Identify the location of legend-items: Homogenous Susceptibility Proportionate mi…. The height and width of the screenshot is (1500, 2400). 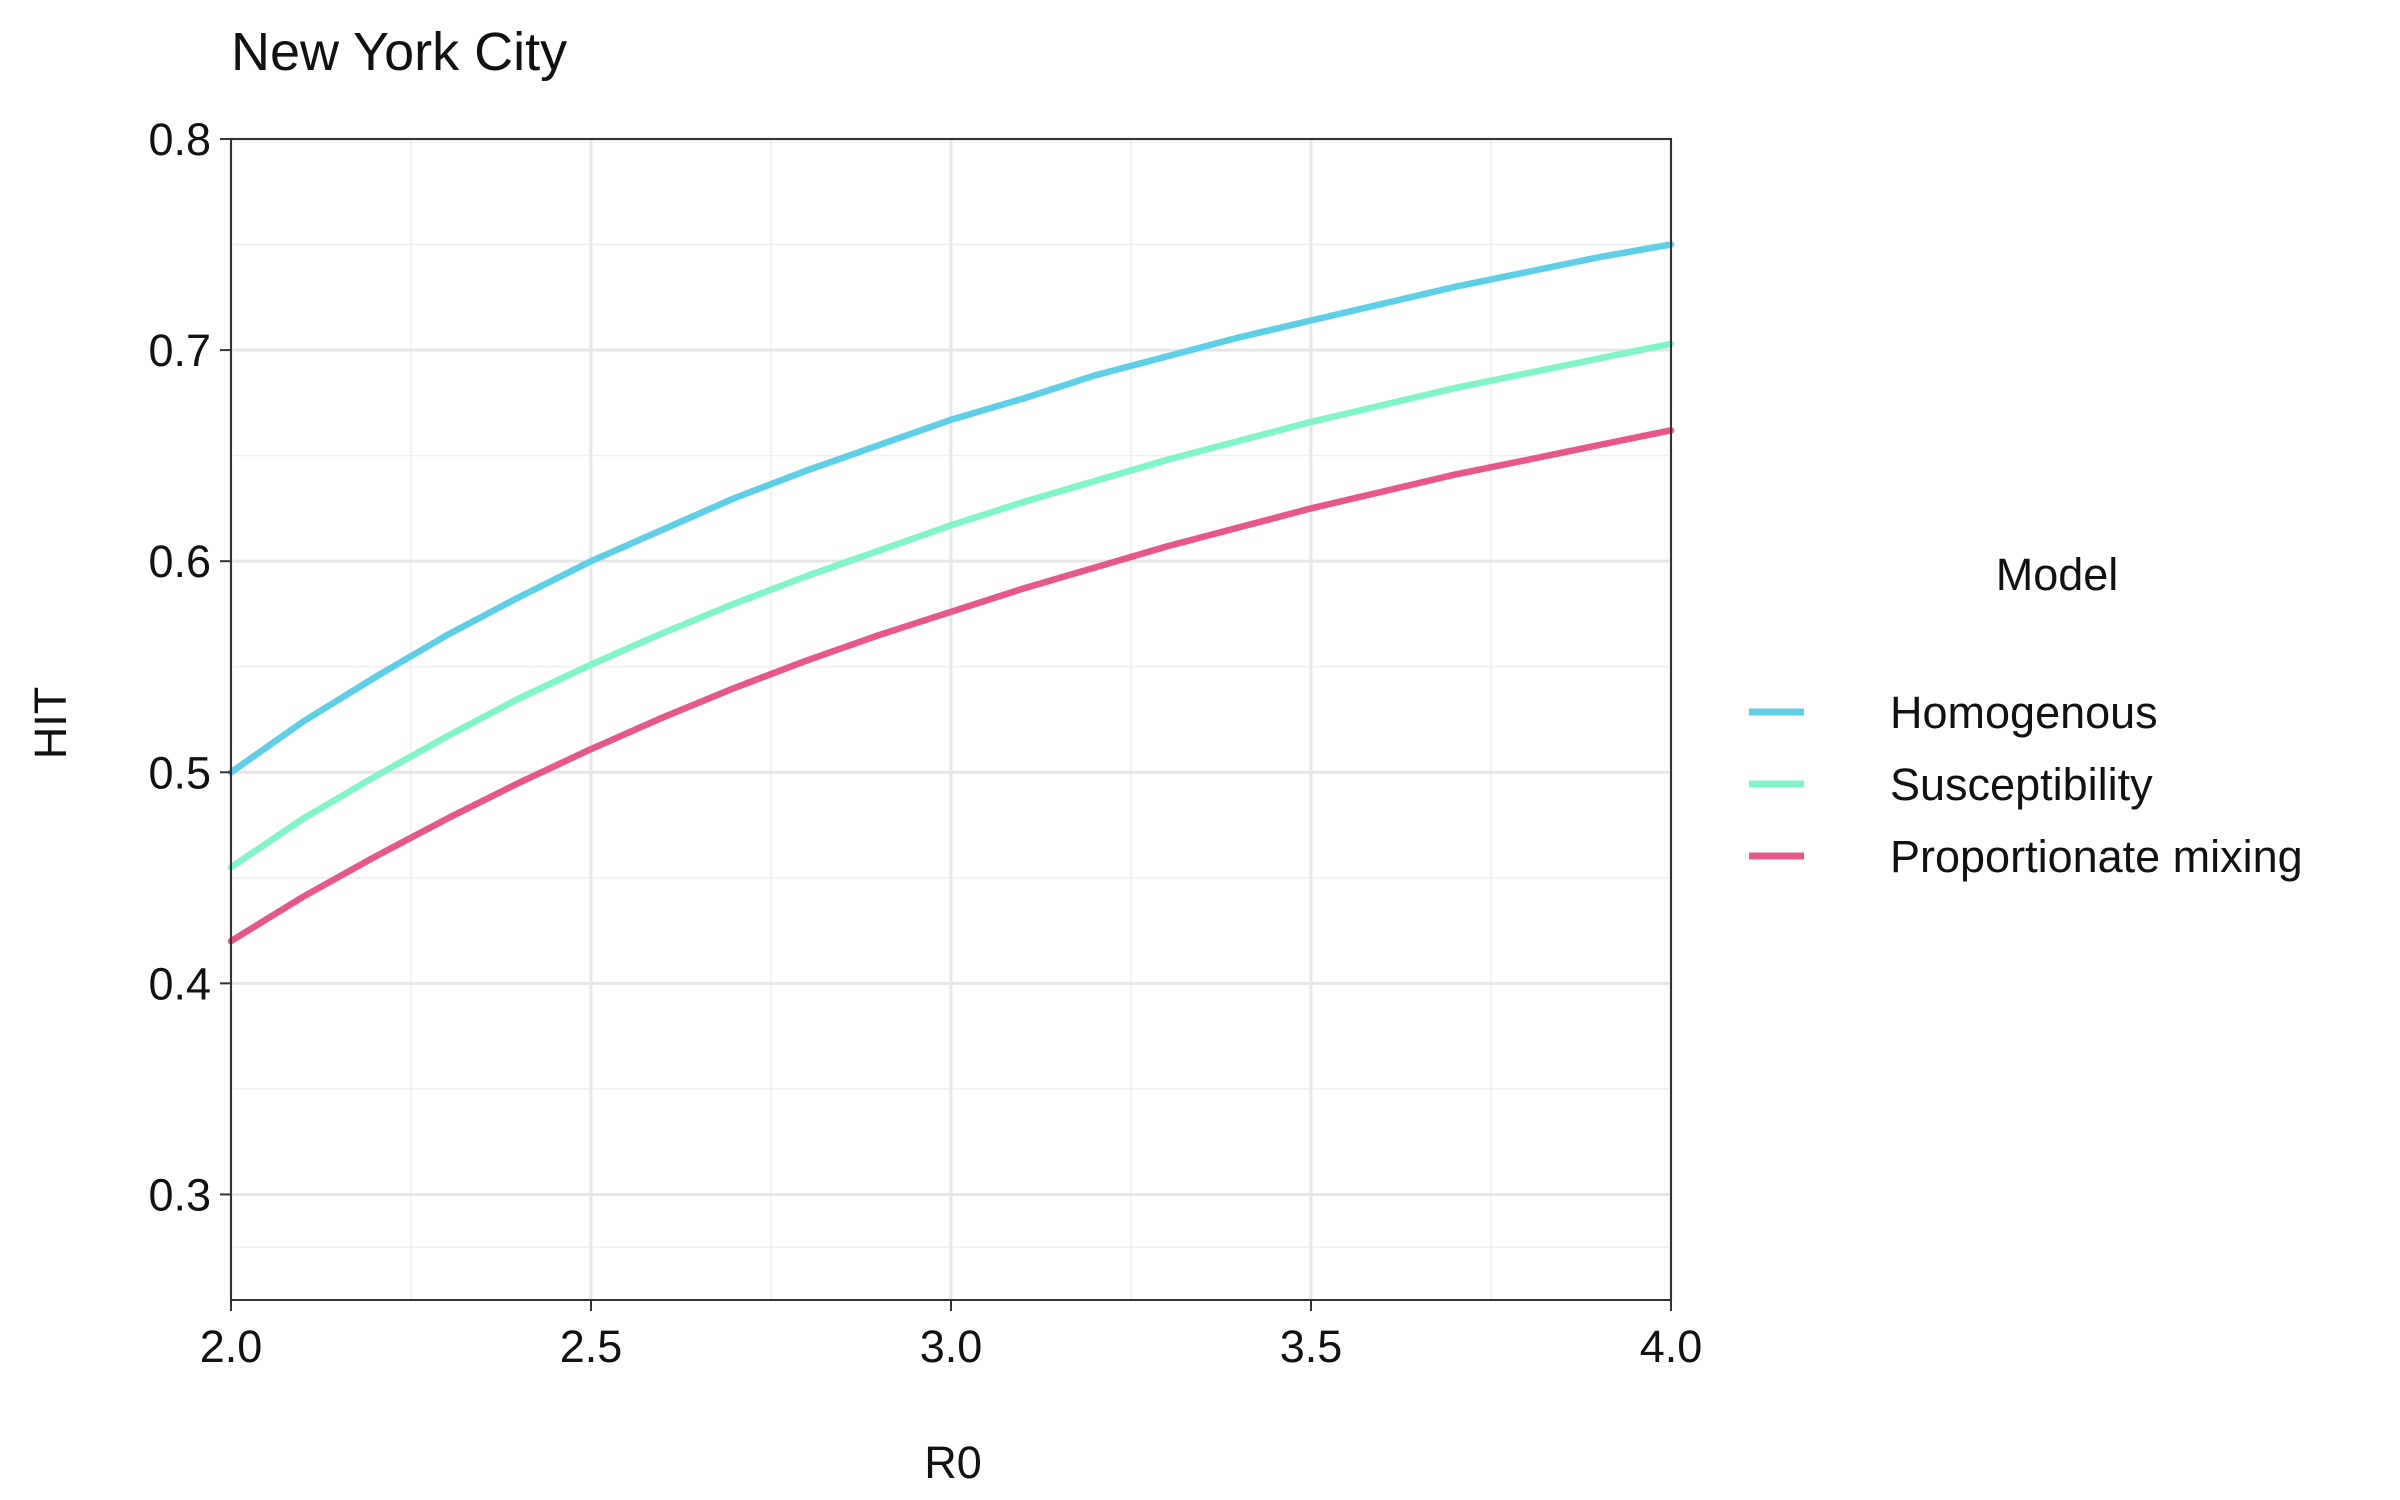
(2026, 784).